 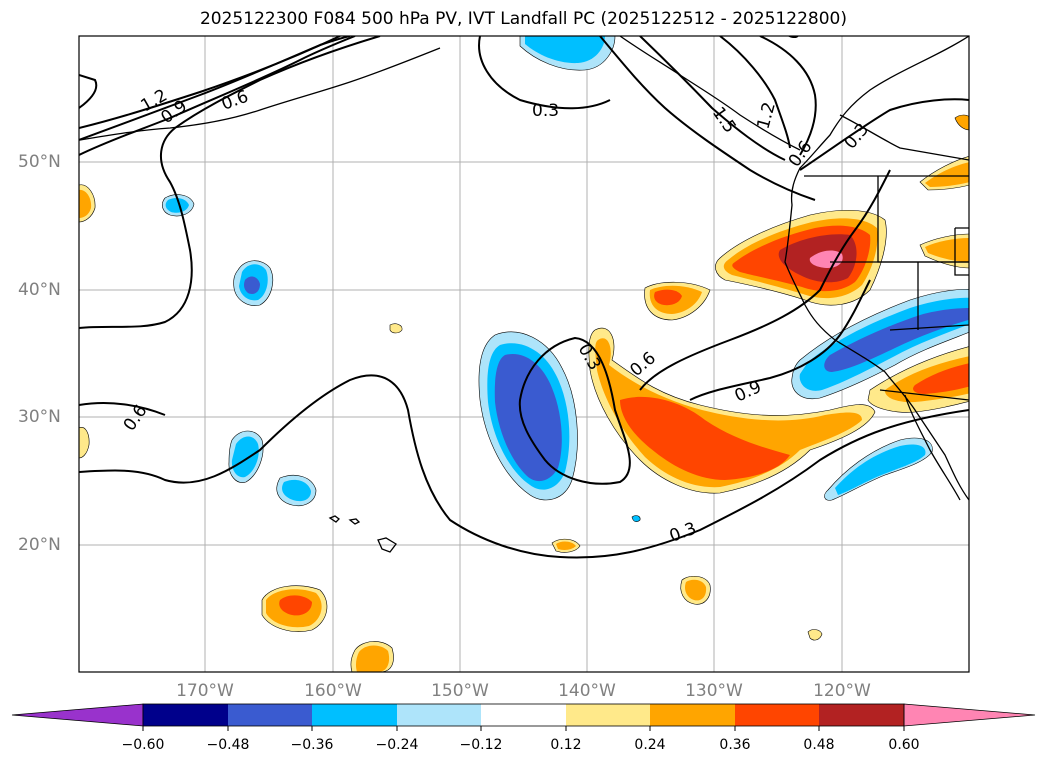 What do you see at coordinates (312, 745) in the screenshot?
I see `colorbar-tick-label: −0.36` at bounding box center [312, 745].